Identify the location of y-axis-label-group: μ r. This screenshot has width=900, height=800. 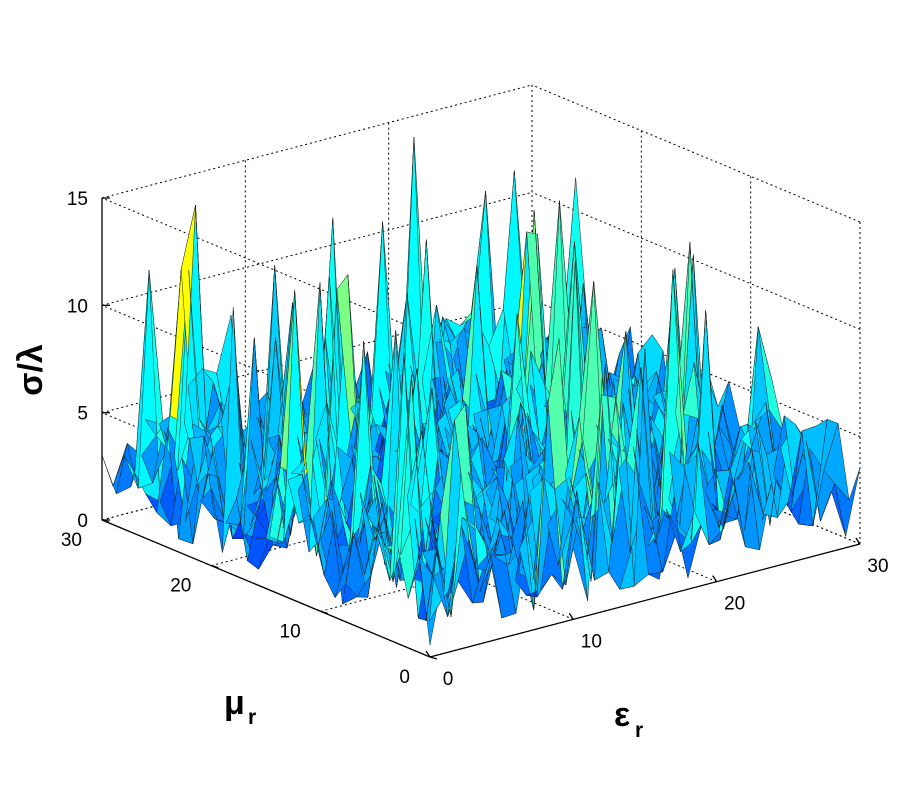
(240, 706).